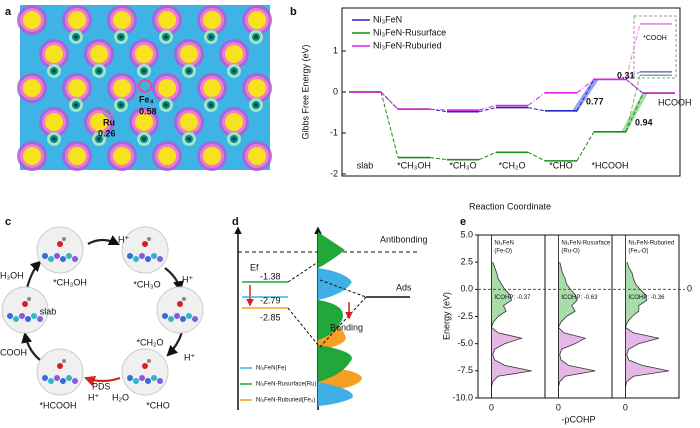 This screenshot has height=428, width=700. Describe the element at coordinates (305, 91) in the screenshot. I see `y-axis-label: Gibbs Free Energy (eV)` at that location.